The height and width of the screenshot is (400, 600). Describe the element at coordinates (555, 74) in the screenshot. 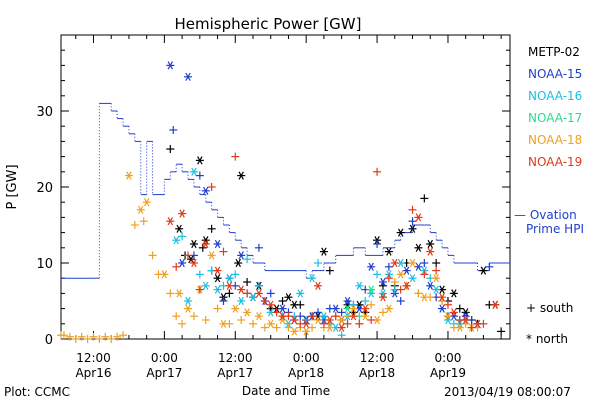

I see `legend-entry: NOAA-15` at that location.